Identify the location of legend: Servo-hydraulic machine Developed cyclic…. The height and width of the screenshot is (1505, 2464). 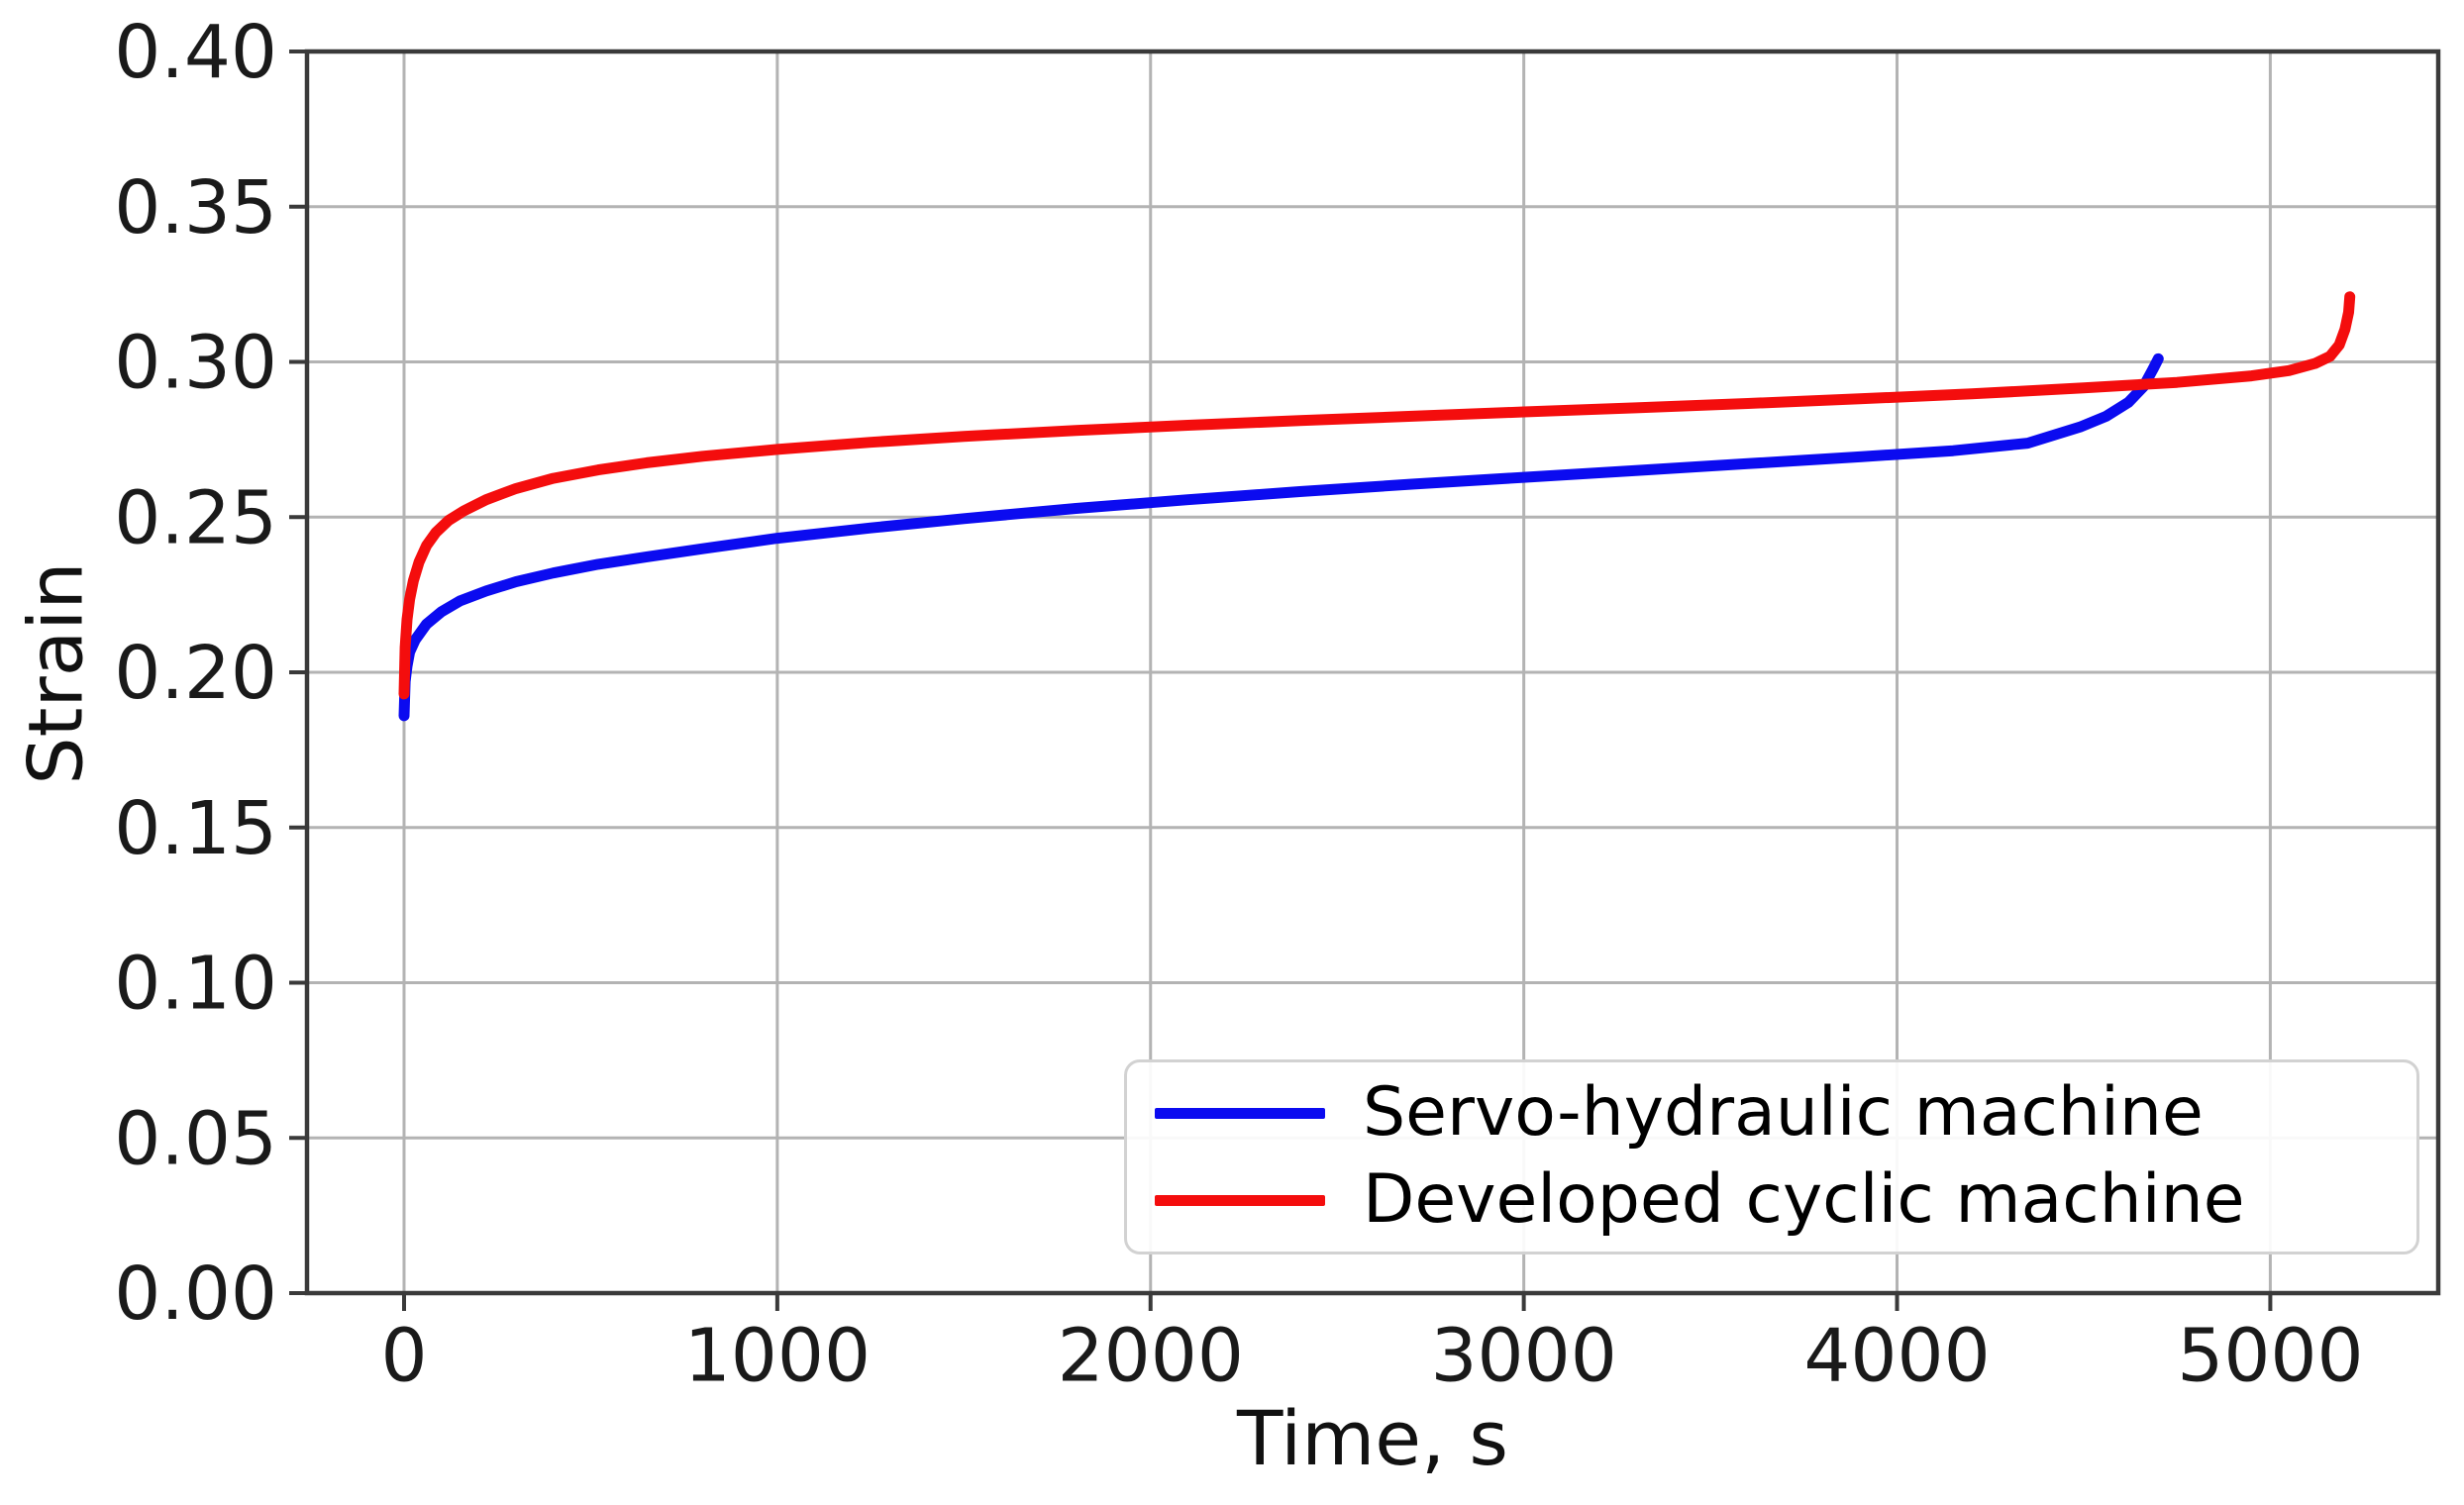
(1772, 1156).